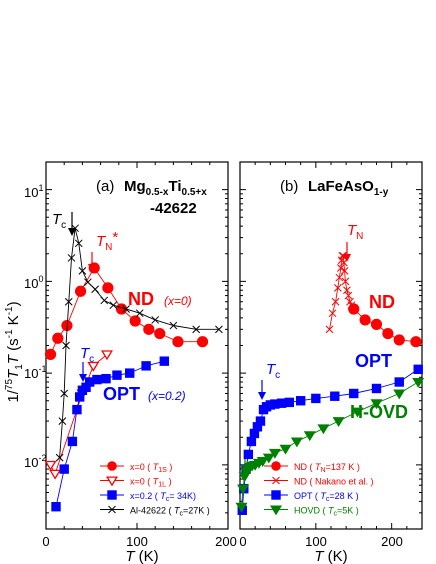 The width and height of the screenshot is (436, 564). Describe the element at coordinates (59, 221) in the screenshot. I see `annot-a-tc: Tc` at that location.